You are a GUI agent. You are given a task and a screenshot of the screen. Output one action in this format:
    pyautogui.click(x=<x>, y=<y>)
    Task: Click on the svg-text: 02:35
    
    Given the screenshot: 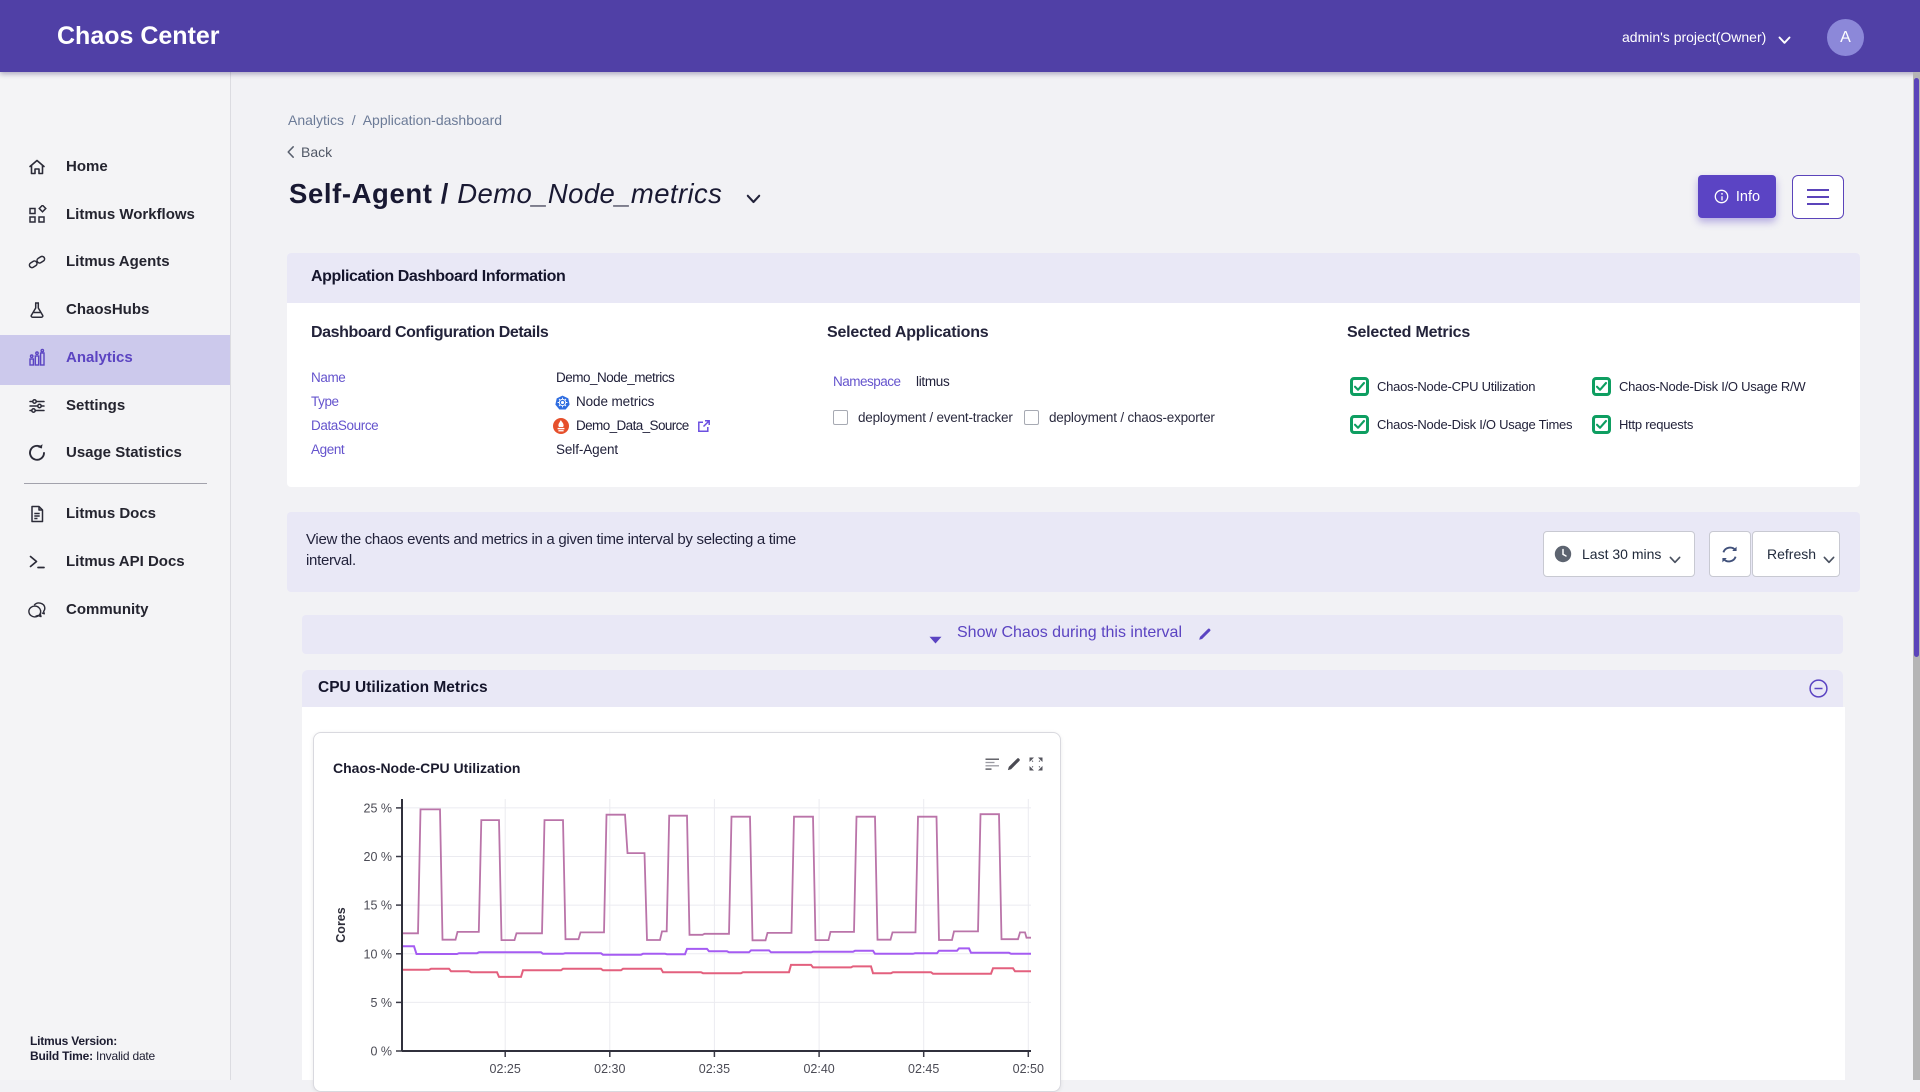 What is the action you would take?
    pyautogui.click(x=714, y=1069)
    